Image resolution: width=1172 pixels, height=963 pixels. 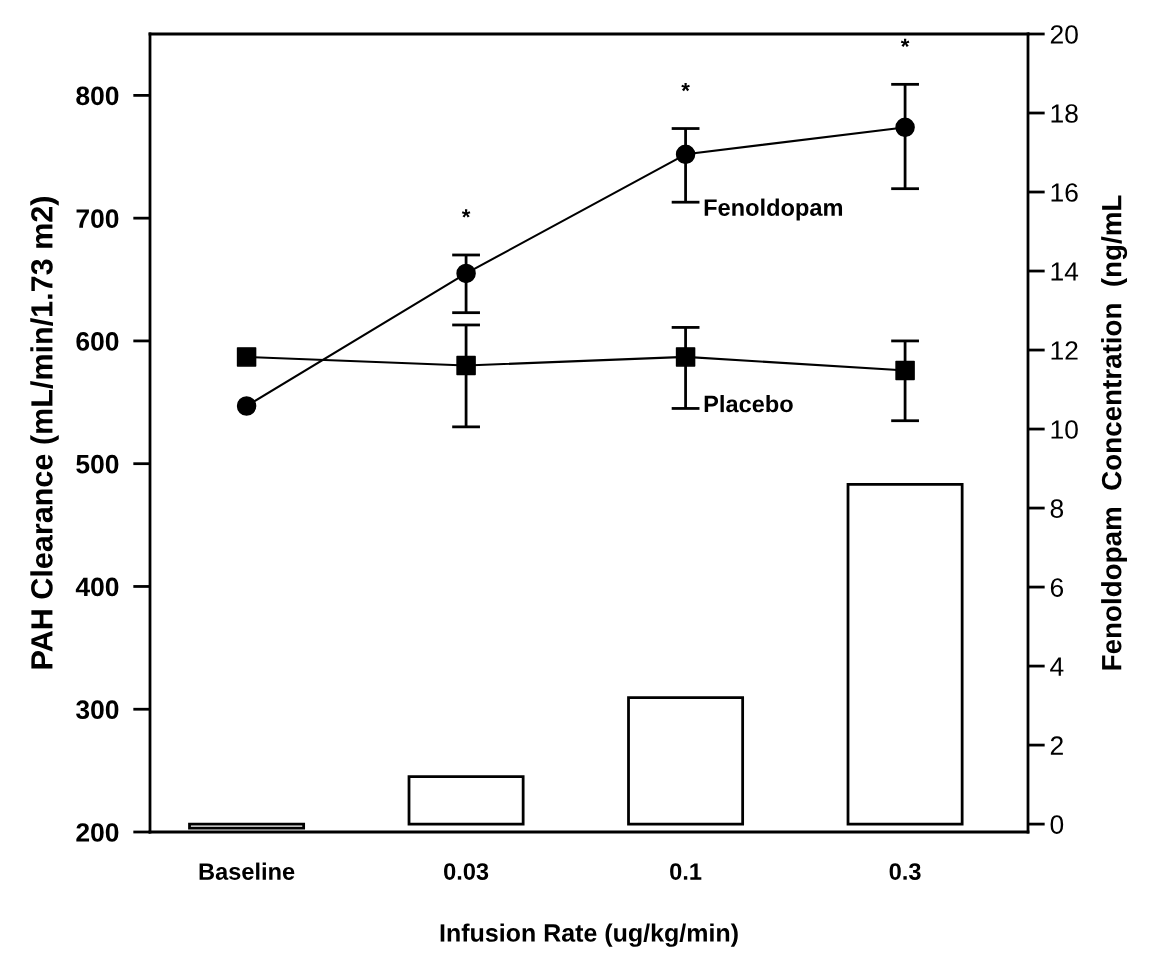 I want to click on y2-tick-label: 2, so click(x=1056, y=745).